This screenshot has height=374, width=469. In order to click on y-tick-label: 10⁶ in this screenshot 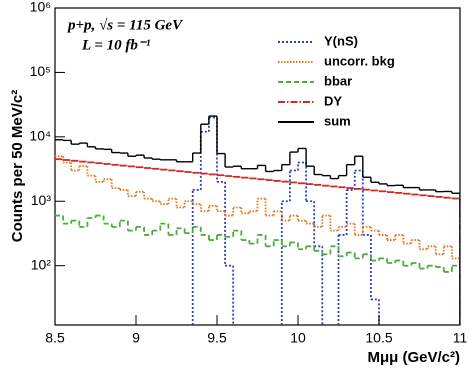, I will do `click(40, 7)`.